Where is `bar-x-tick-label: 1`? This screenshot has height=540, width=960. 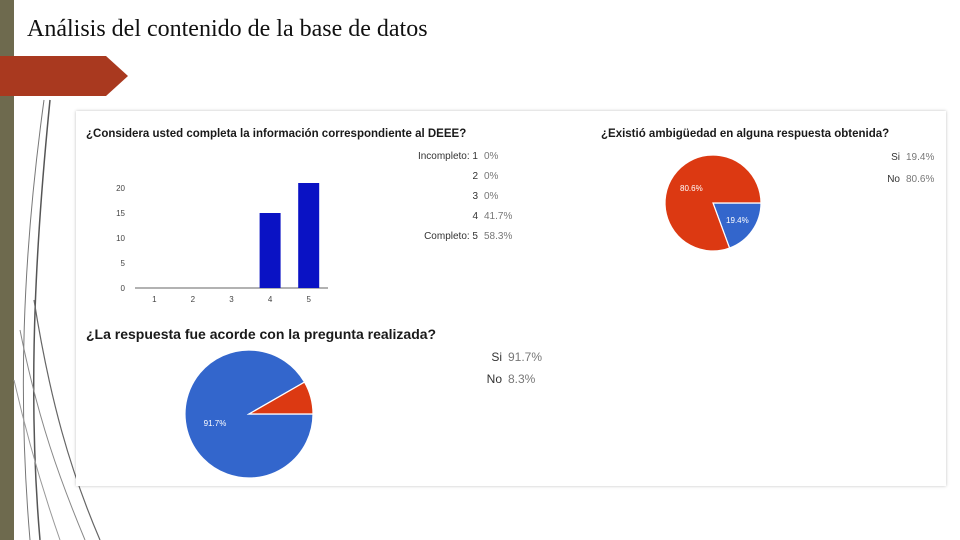
bar-x-tick-label: 1 is located at coordinates (154, 299).